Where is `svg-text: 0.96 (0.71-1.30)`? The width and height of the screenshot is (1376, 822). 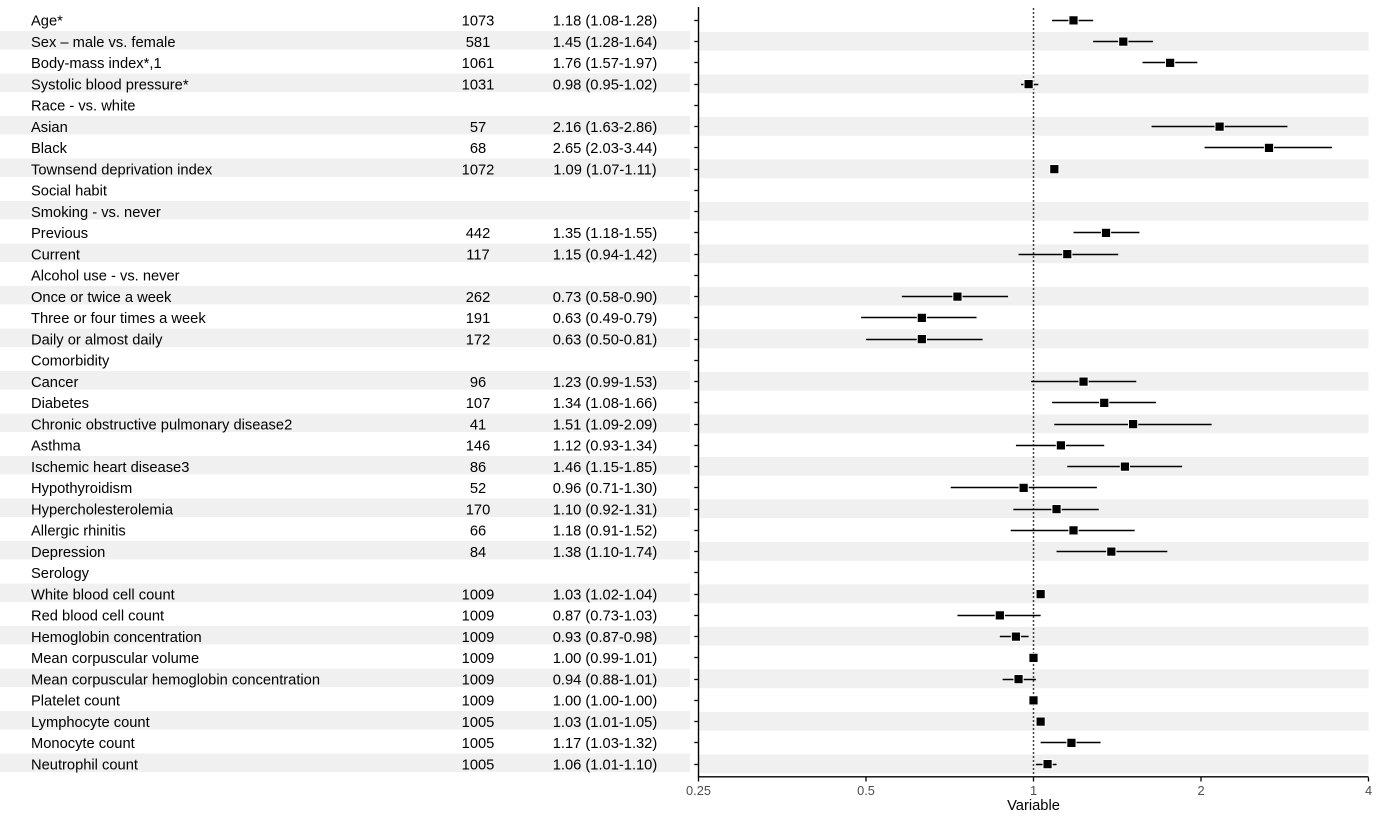 svg-text: 0.96 (0.71-1.30) is located at coordinates (605, 489).